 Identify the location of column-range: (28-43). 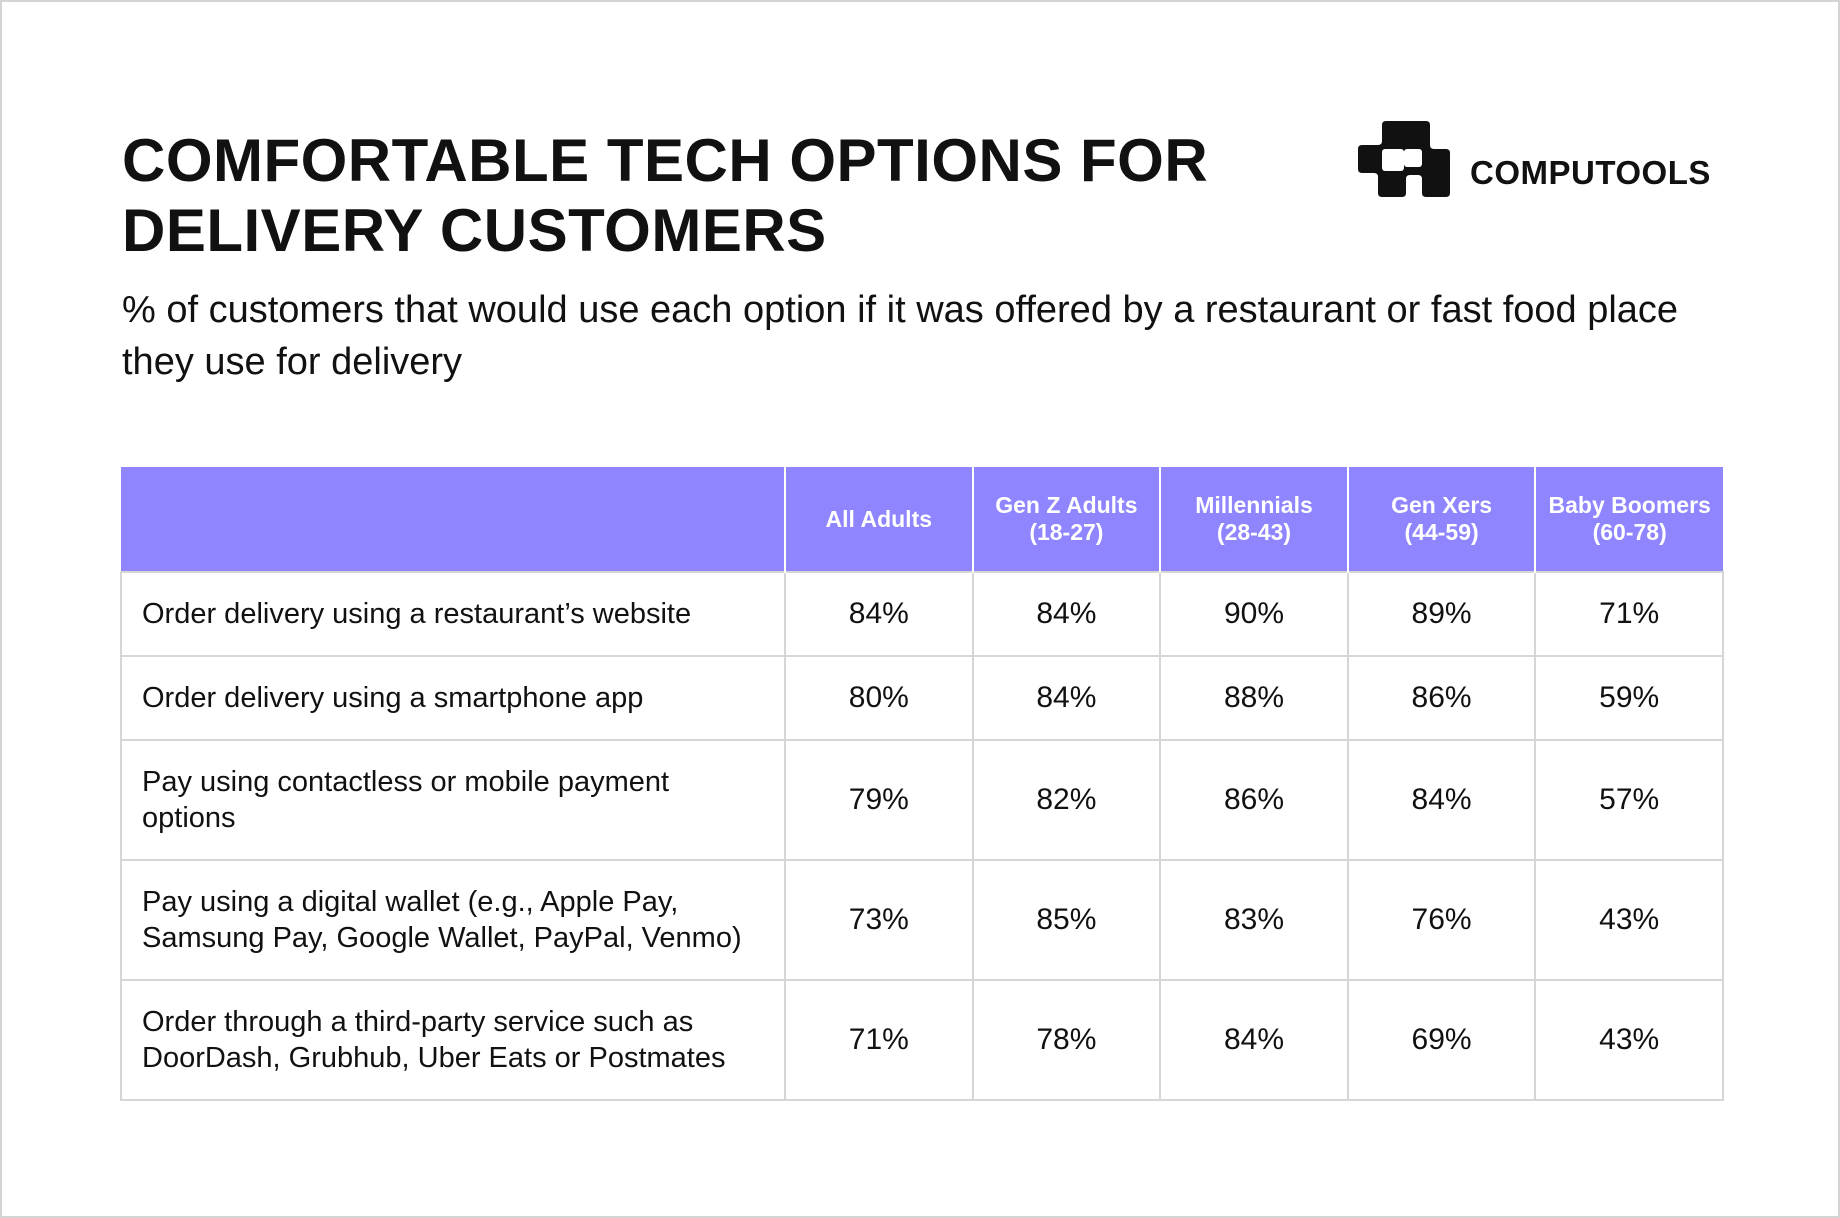
(1254, 532).